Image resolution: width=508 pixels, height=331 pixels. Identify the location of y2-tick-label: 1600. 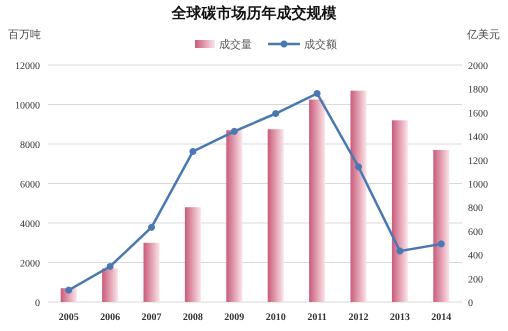
(478, 114).